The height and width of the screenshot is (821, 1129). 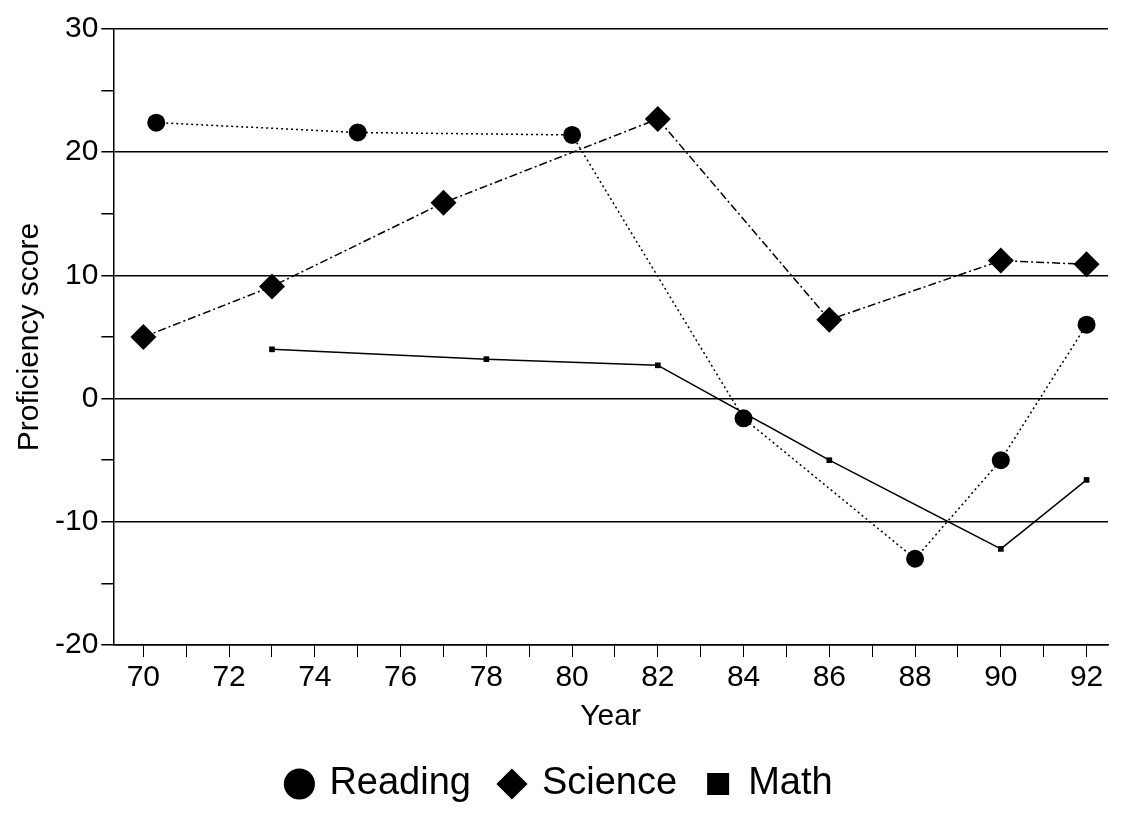 What do you see at coordinates (572, 676) in the screenshot?
I see `x-tick-label: 80` at bounding box center [572, 676].